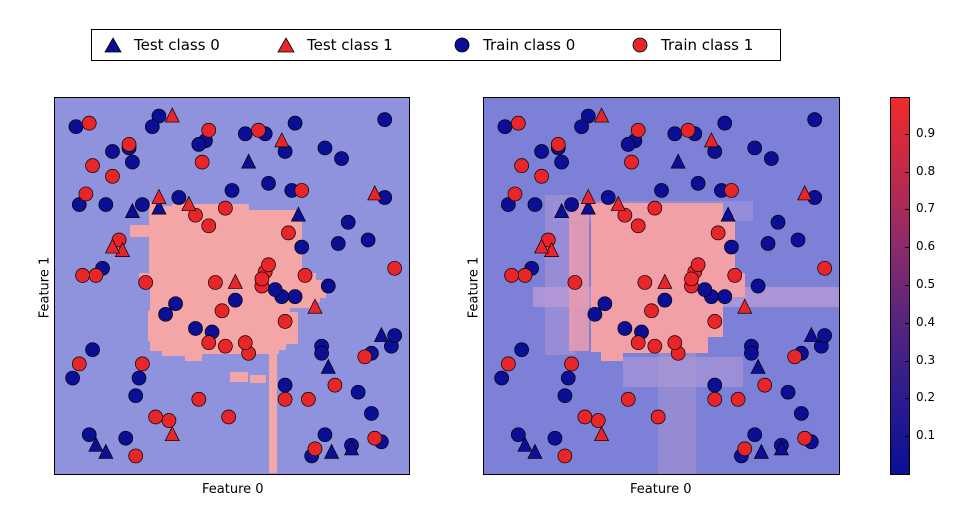 The height and width of the screenshot is (522, 966). I want to click on legend-item-train-class-0: Train class 0, so click(514, 45).